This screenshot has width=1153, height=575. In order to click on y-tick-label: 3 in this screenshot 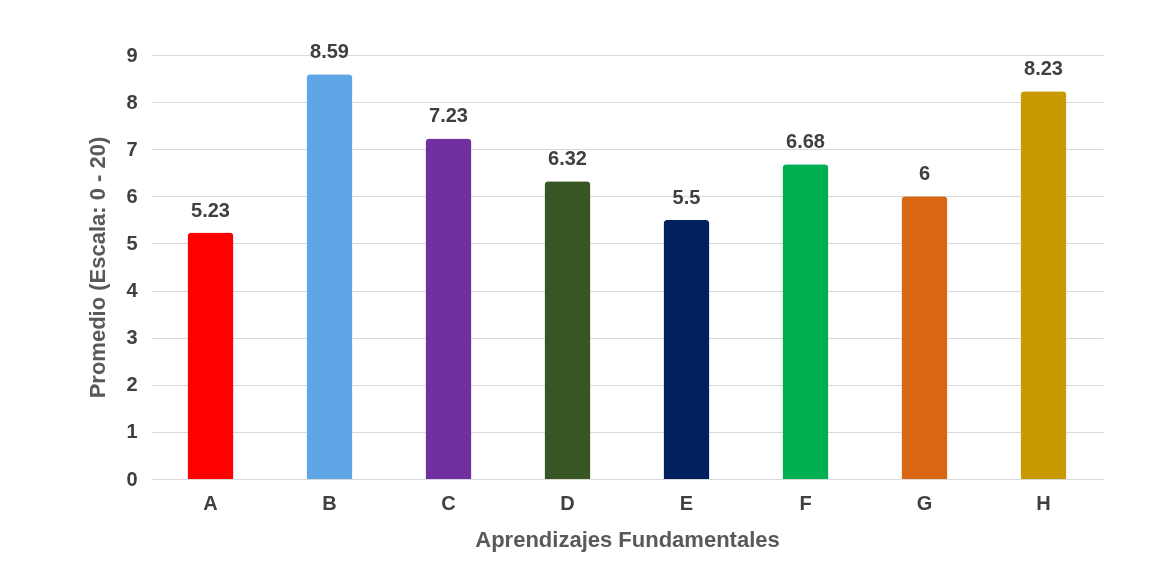, I will do `click(132, 337)`.